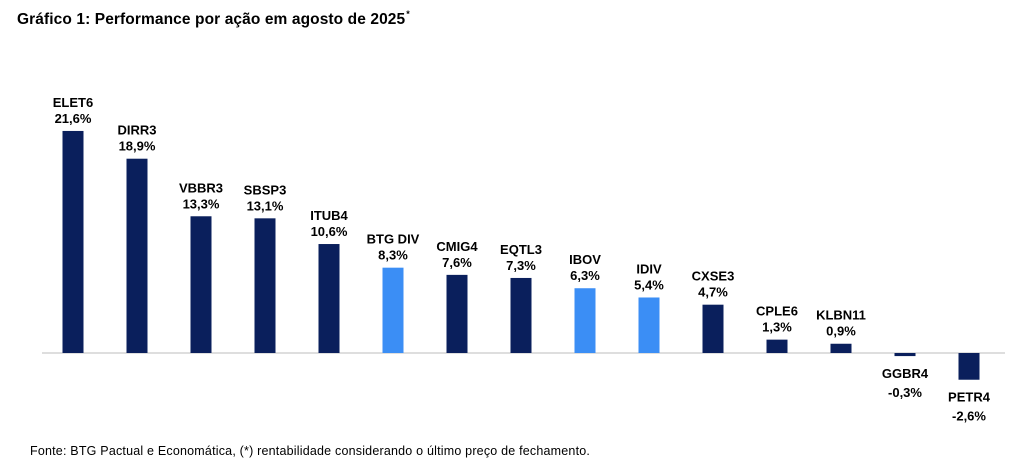 The image size is (1024, 467). Describe the element at coordinates (329, 298) in the screenshot. I see `bar-itub4` at that location.